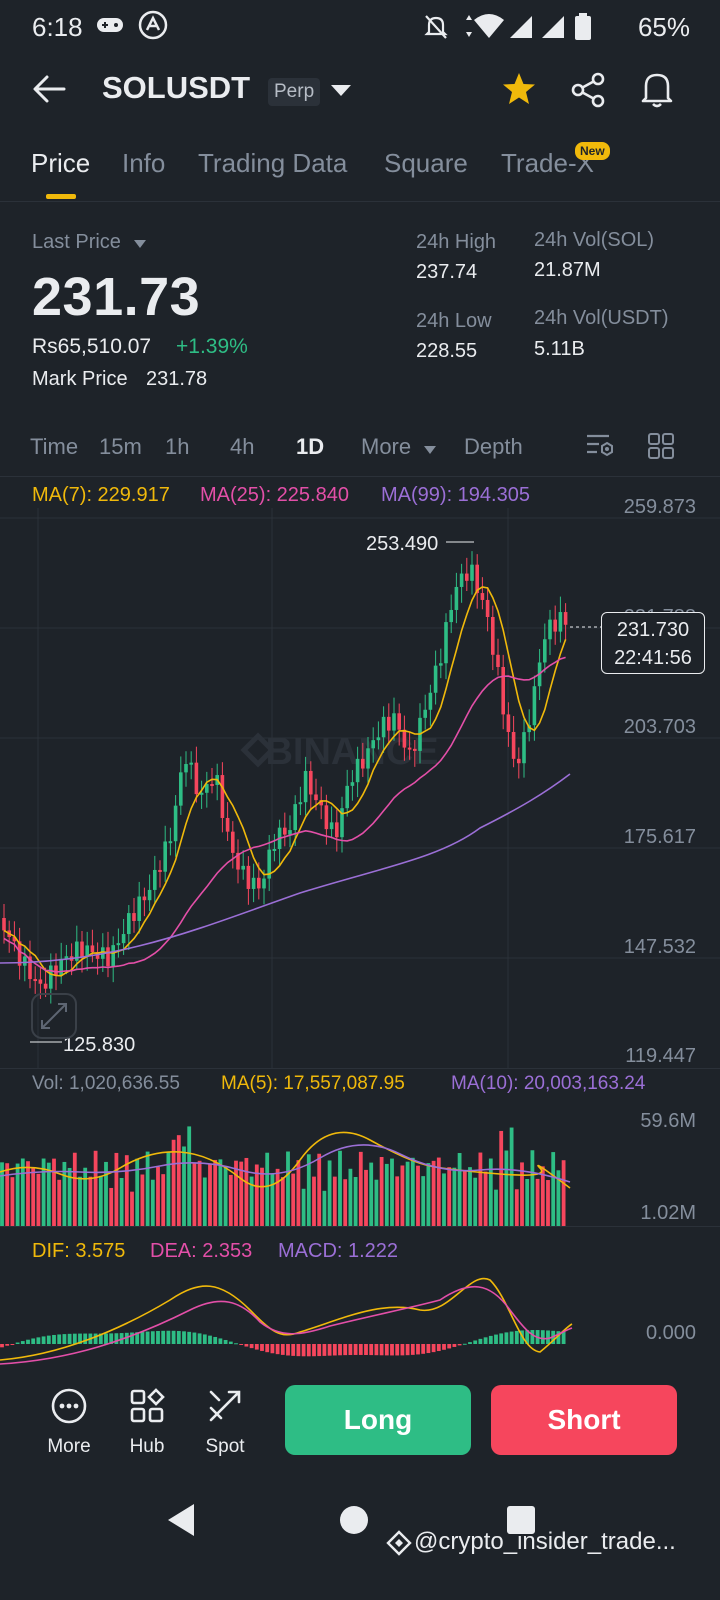 This screenshot has width=720, height=1600. Describe the element at coordinates (54, 1016) in the screenshot. I see `expand-icon` at that location.